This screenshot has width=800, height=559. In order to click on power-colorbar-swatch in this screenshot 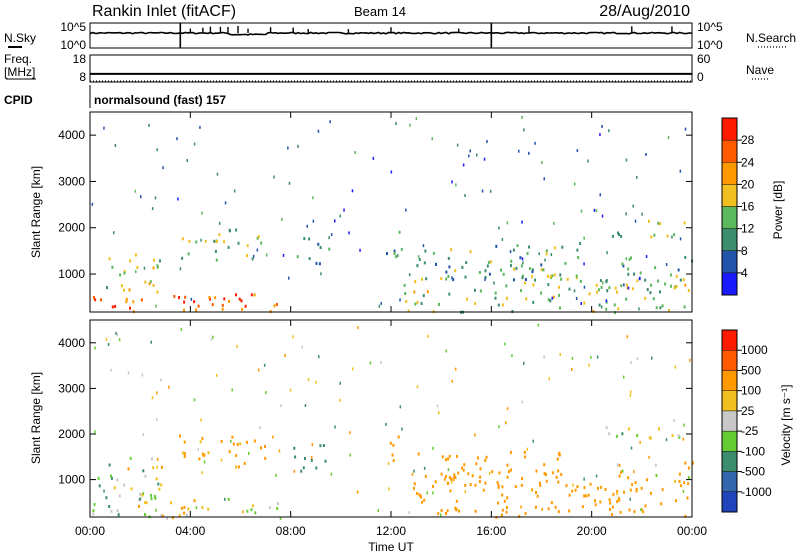, I will do `click(729, 239)`.